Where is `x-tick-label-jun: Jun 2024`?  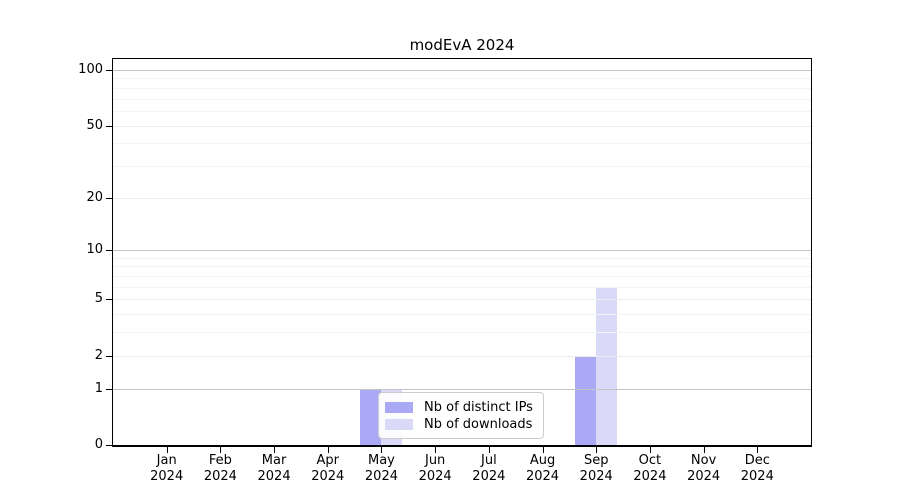 x-tick-label-jun: Jun 2024 is located at coordinates (435, 469).